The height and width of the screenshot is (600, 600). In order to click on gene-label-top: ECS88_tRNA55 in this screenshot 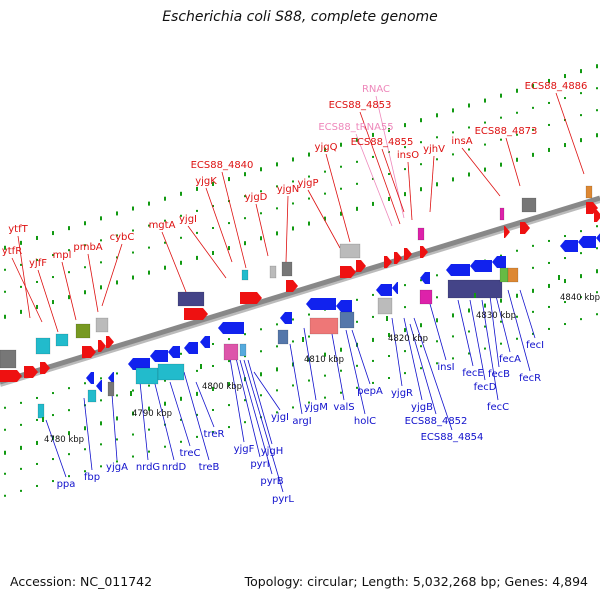, I will do `click(355, 127)`.